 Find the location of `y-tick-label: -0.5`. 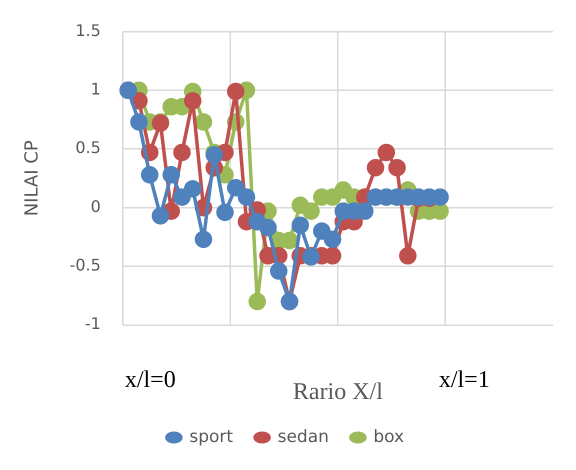

y-tick-label: -0.5 is located at coordinates (85, 264).